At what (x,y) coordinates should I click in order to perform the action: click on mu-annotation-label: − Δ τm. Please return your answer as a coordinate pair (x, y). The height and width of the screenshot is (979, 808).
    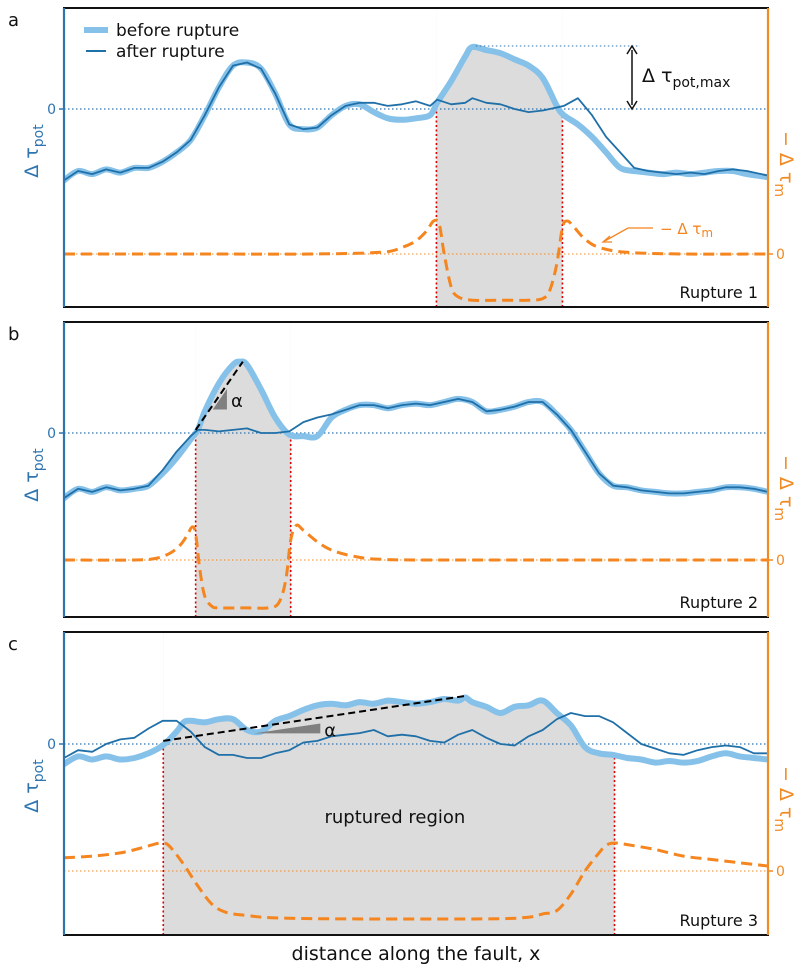
    Looking at the image, I should click on (686, 230).